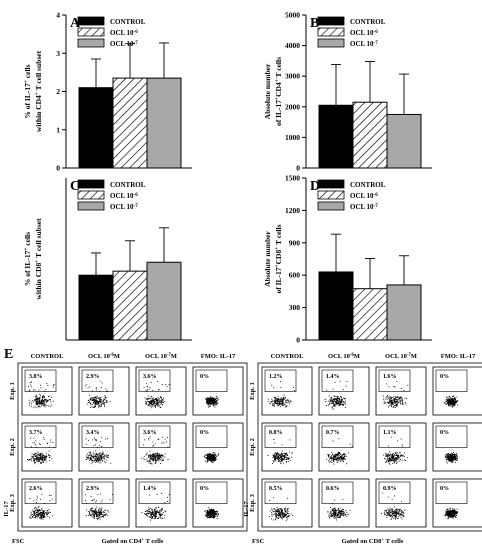  What do you see at coordinates (292, 76) in the screenshot?
I see `y-tick-label: 3000` at bounding box center [292, 76].